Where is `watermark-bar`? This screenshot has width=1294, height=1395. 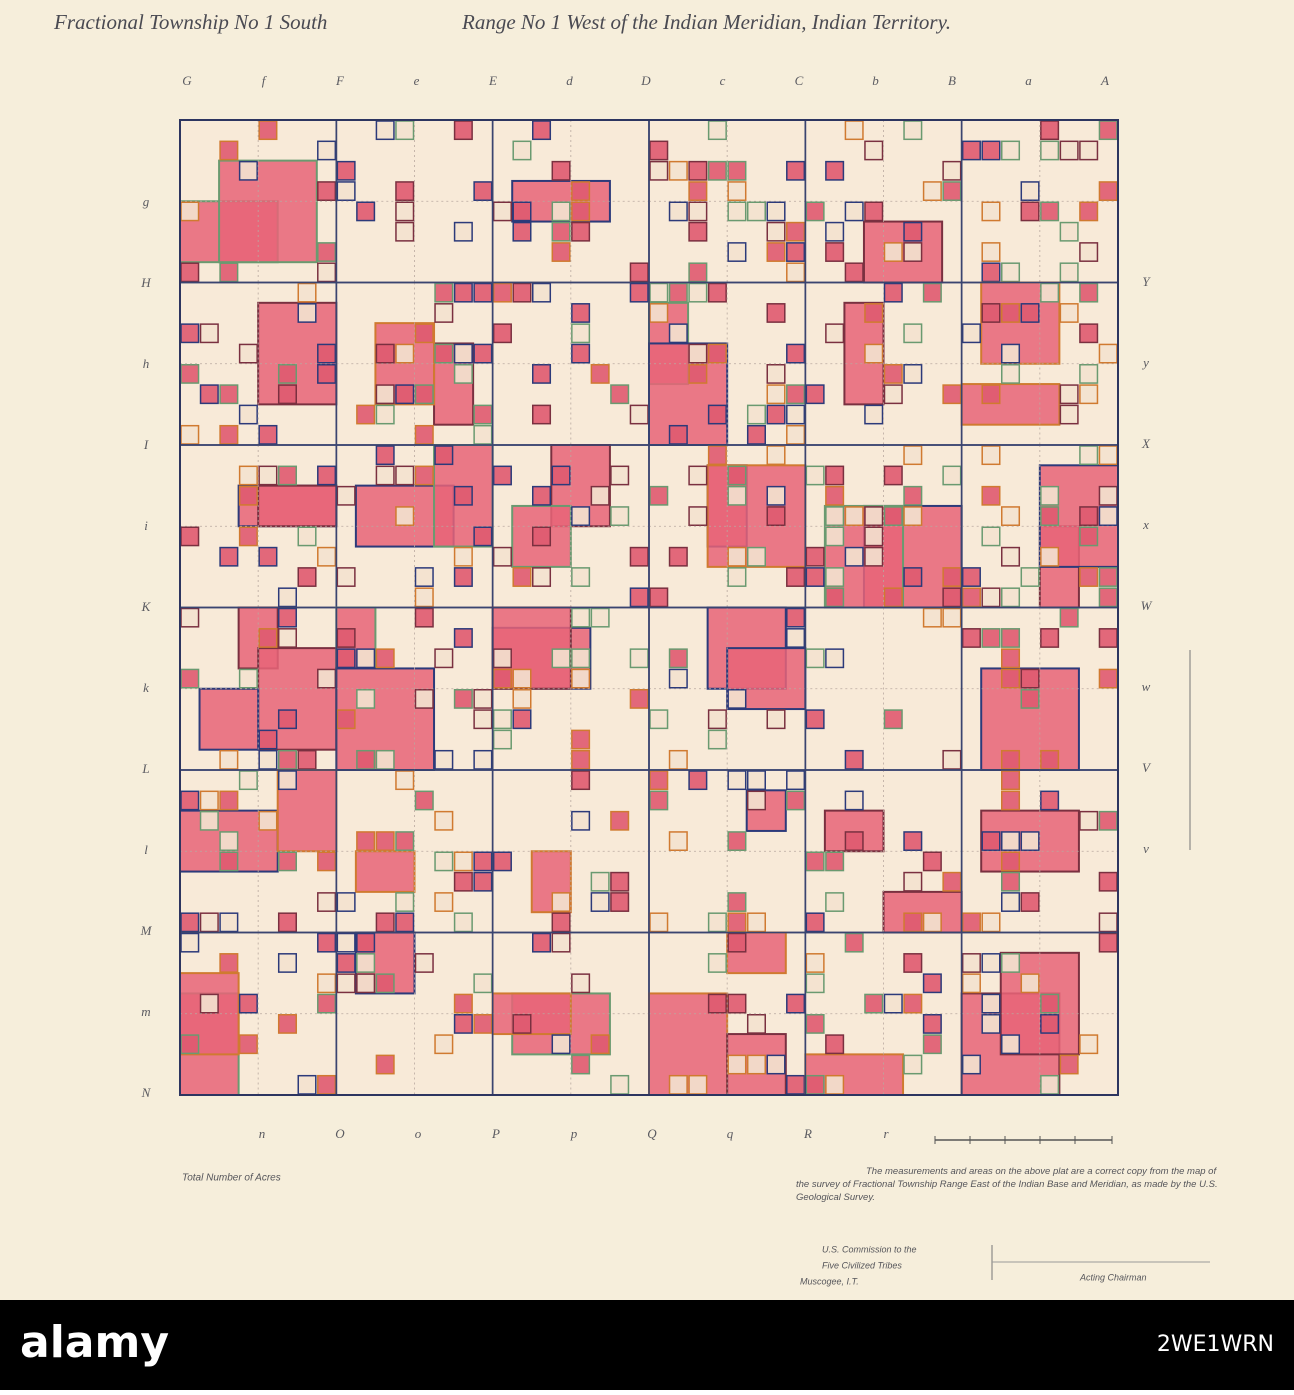
watermark-bar is located at coordinates (647, 1345).